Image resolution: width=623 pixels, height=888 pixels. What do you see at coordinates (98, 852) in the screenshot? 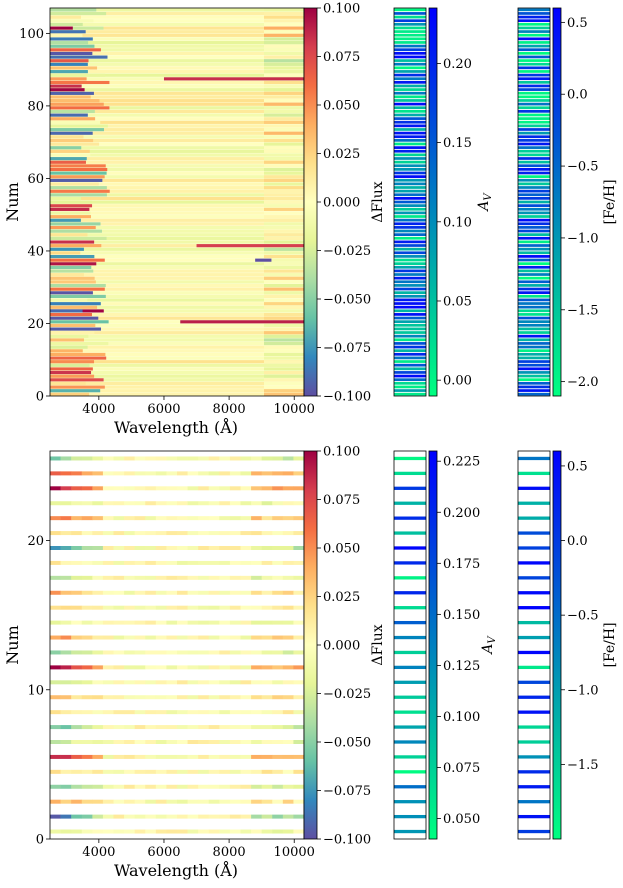
I see `x-tick-label: 4000` at bounding box center [98, 852].